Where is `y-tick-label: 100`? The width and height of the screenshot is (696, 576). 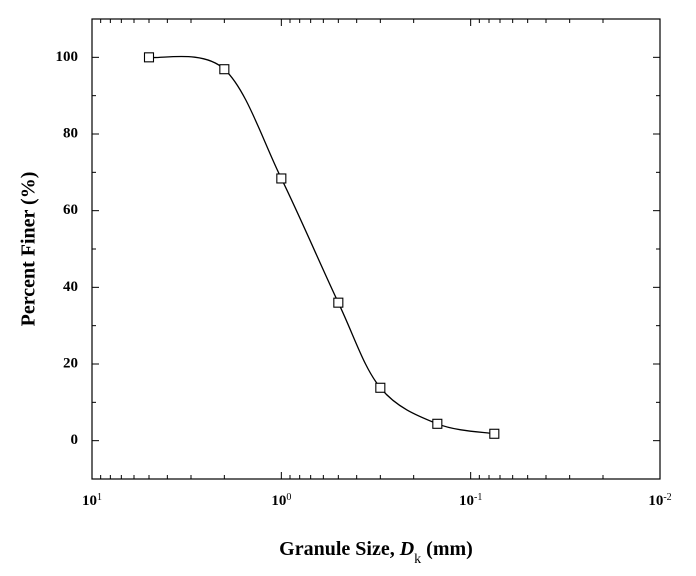
y-tick-label: 100 is located at coordinates (67, 57).